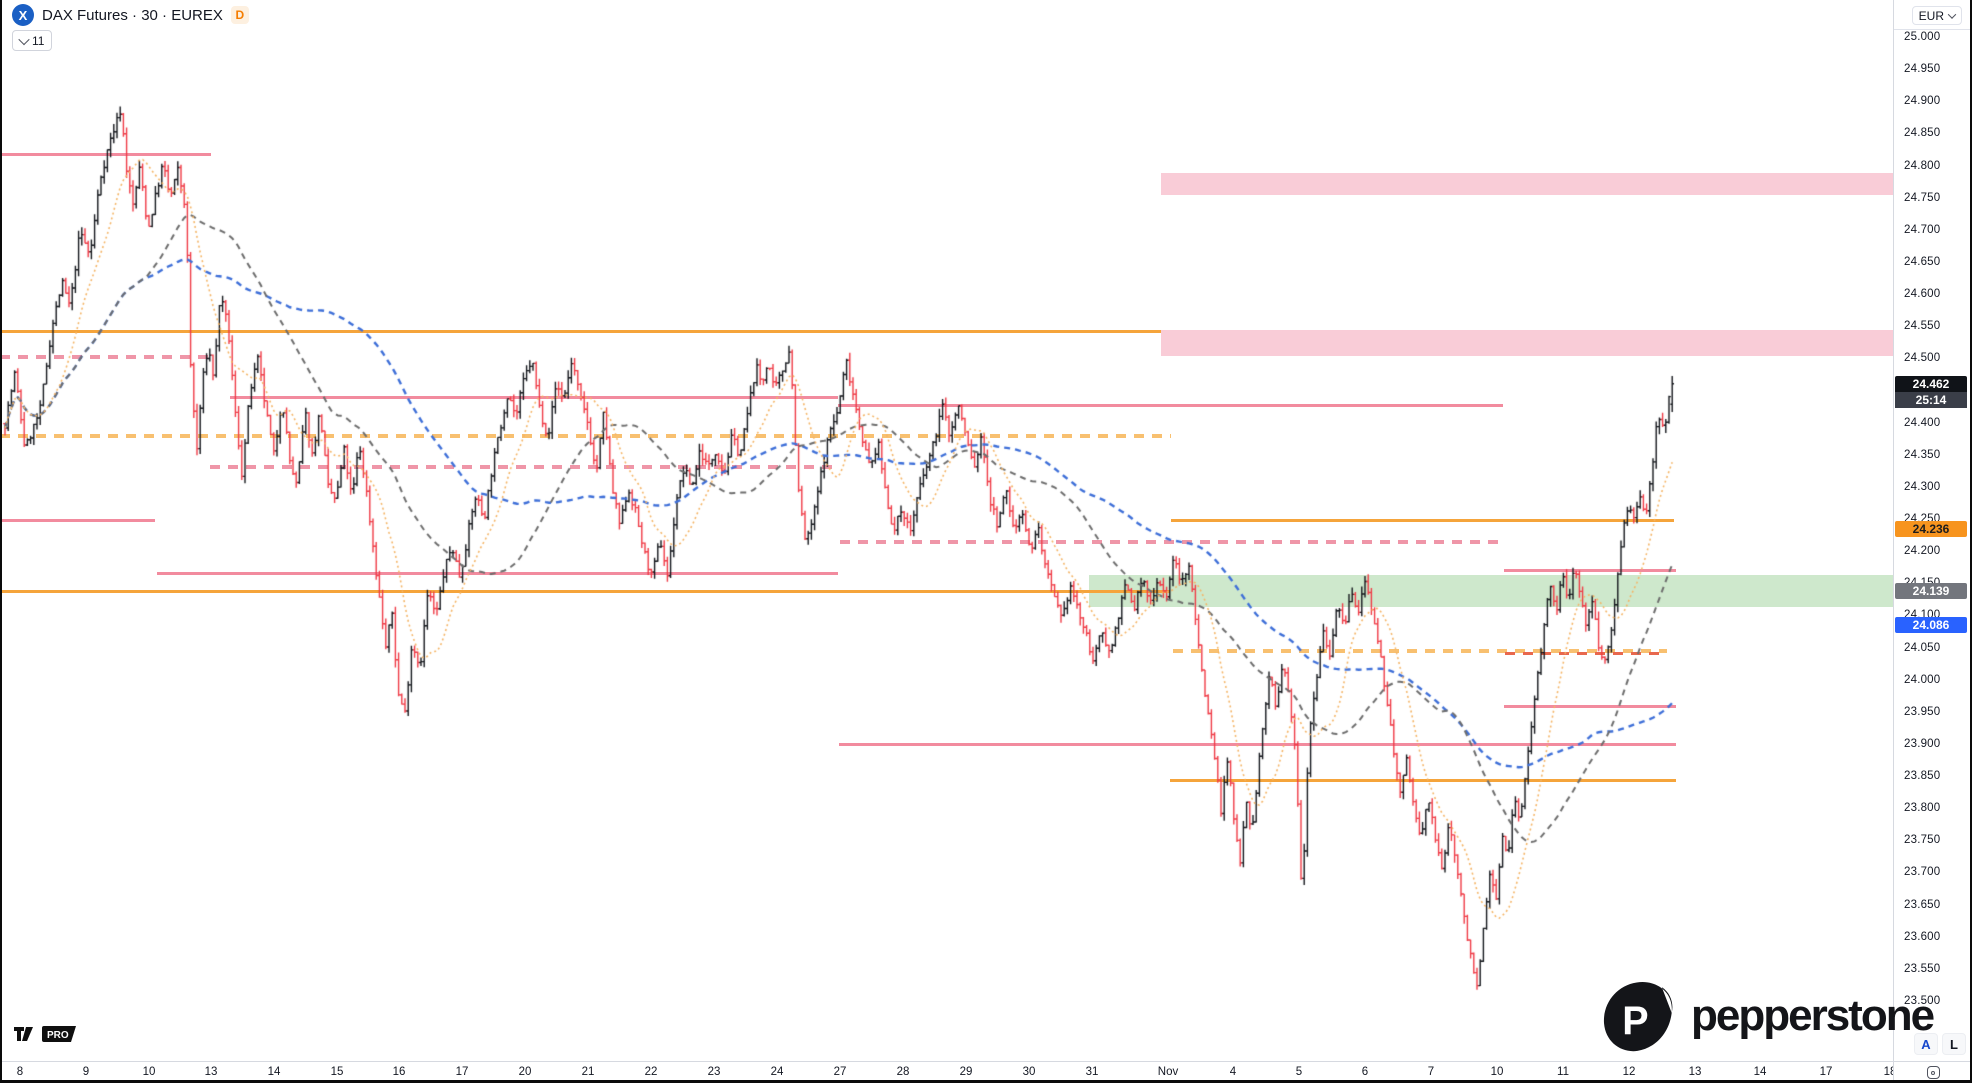 The width and height of the screenshot is (1972, 1083). What do you see at coordinates (1922, 261) in the screenshot?
I see `price-tick-label: 24.650` at bounding box center [1922, 261].